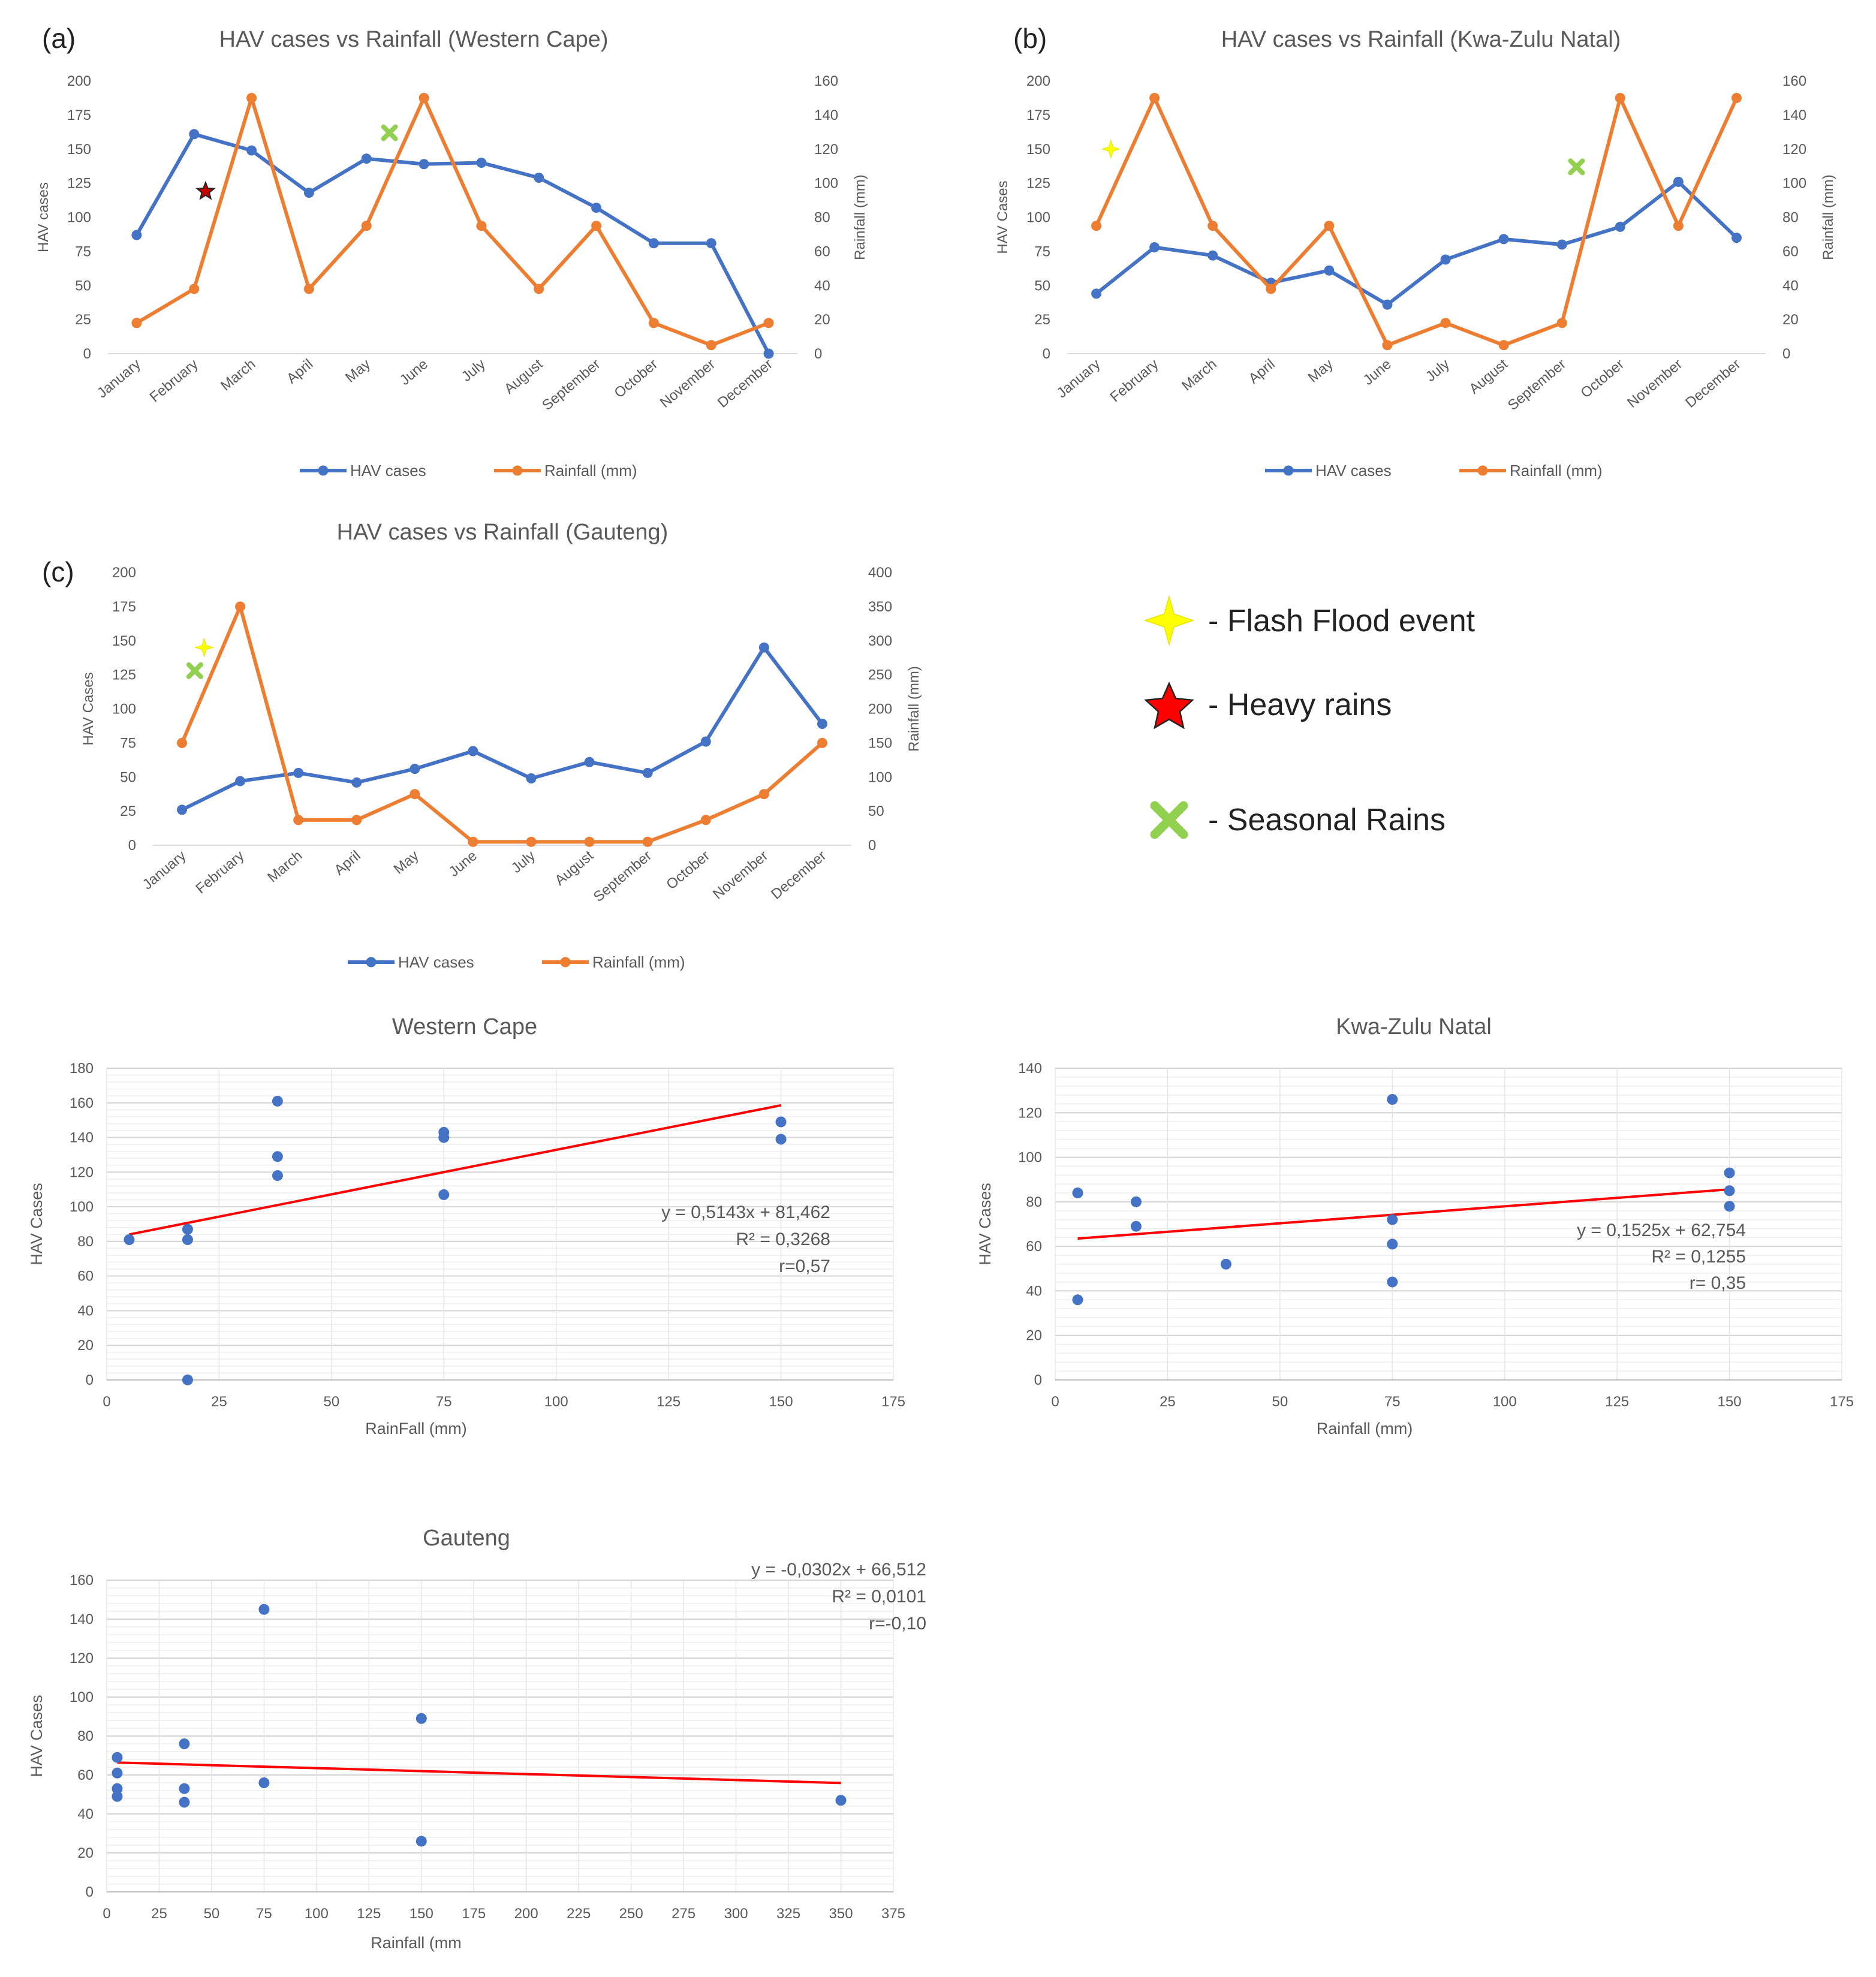 Image resolution: width=1876 pixels, height=1977 pixels. What do you see at coordinates (804, 1266) in the screenshot?
I see `trend-equation-line: r=0,57` at bounding box center [804, 1266].